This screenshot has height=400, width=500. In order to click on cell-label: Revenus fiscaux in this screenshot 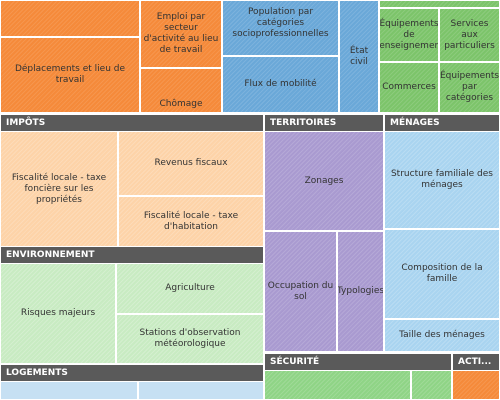, I will do `click(191, 163)`.